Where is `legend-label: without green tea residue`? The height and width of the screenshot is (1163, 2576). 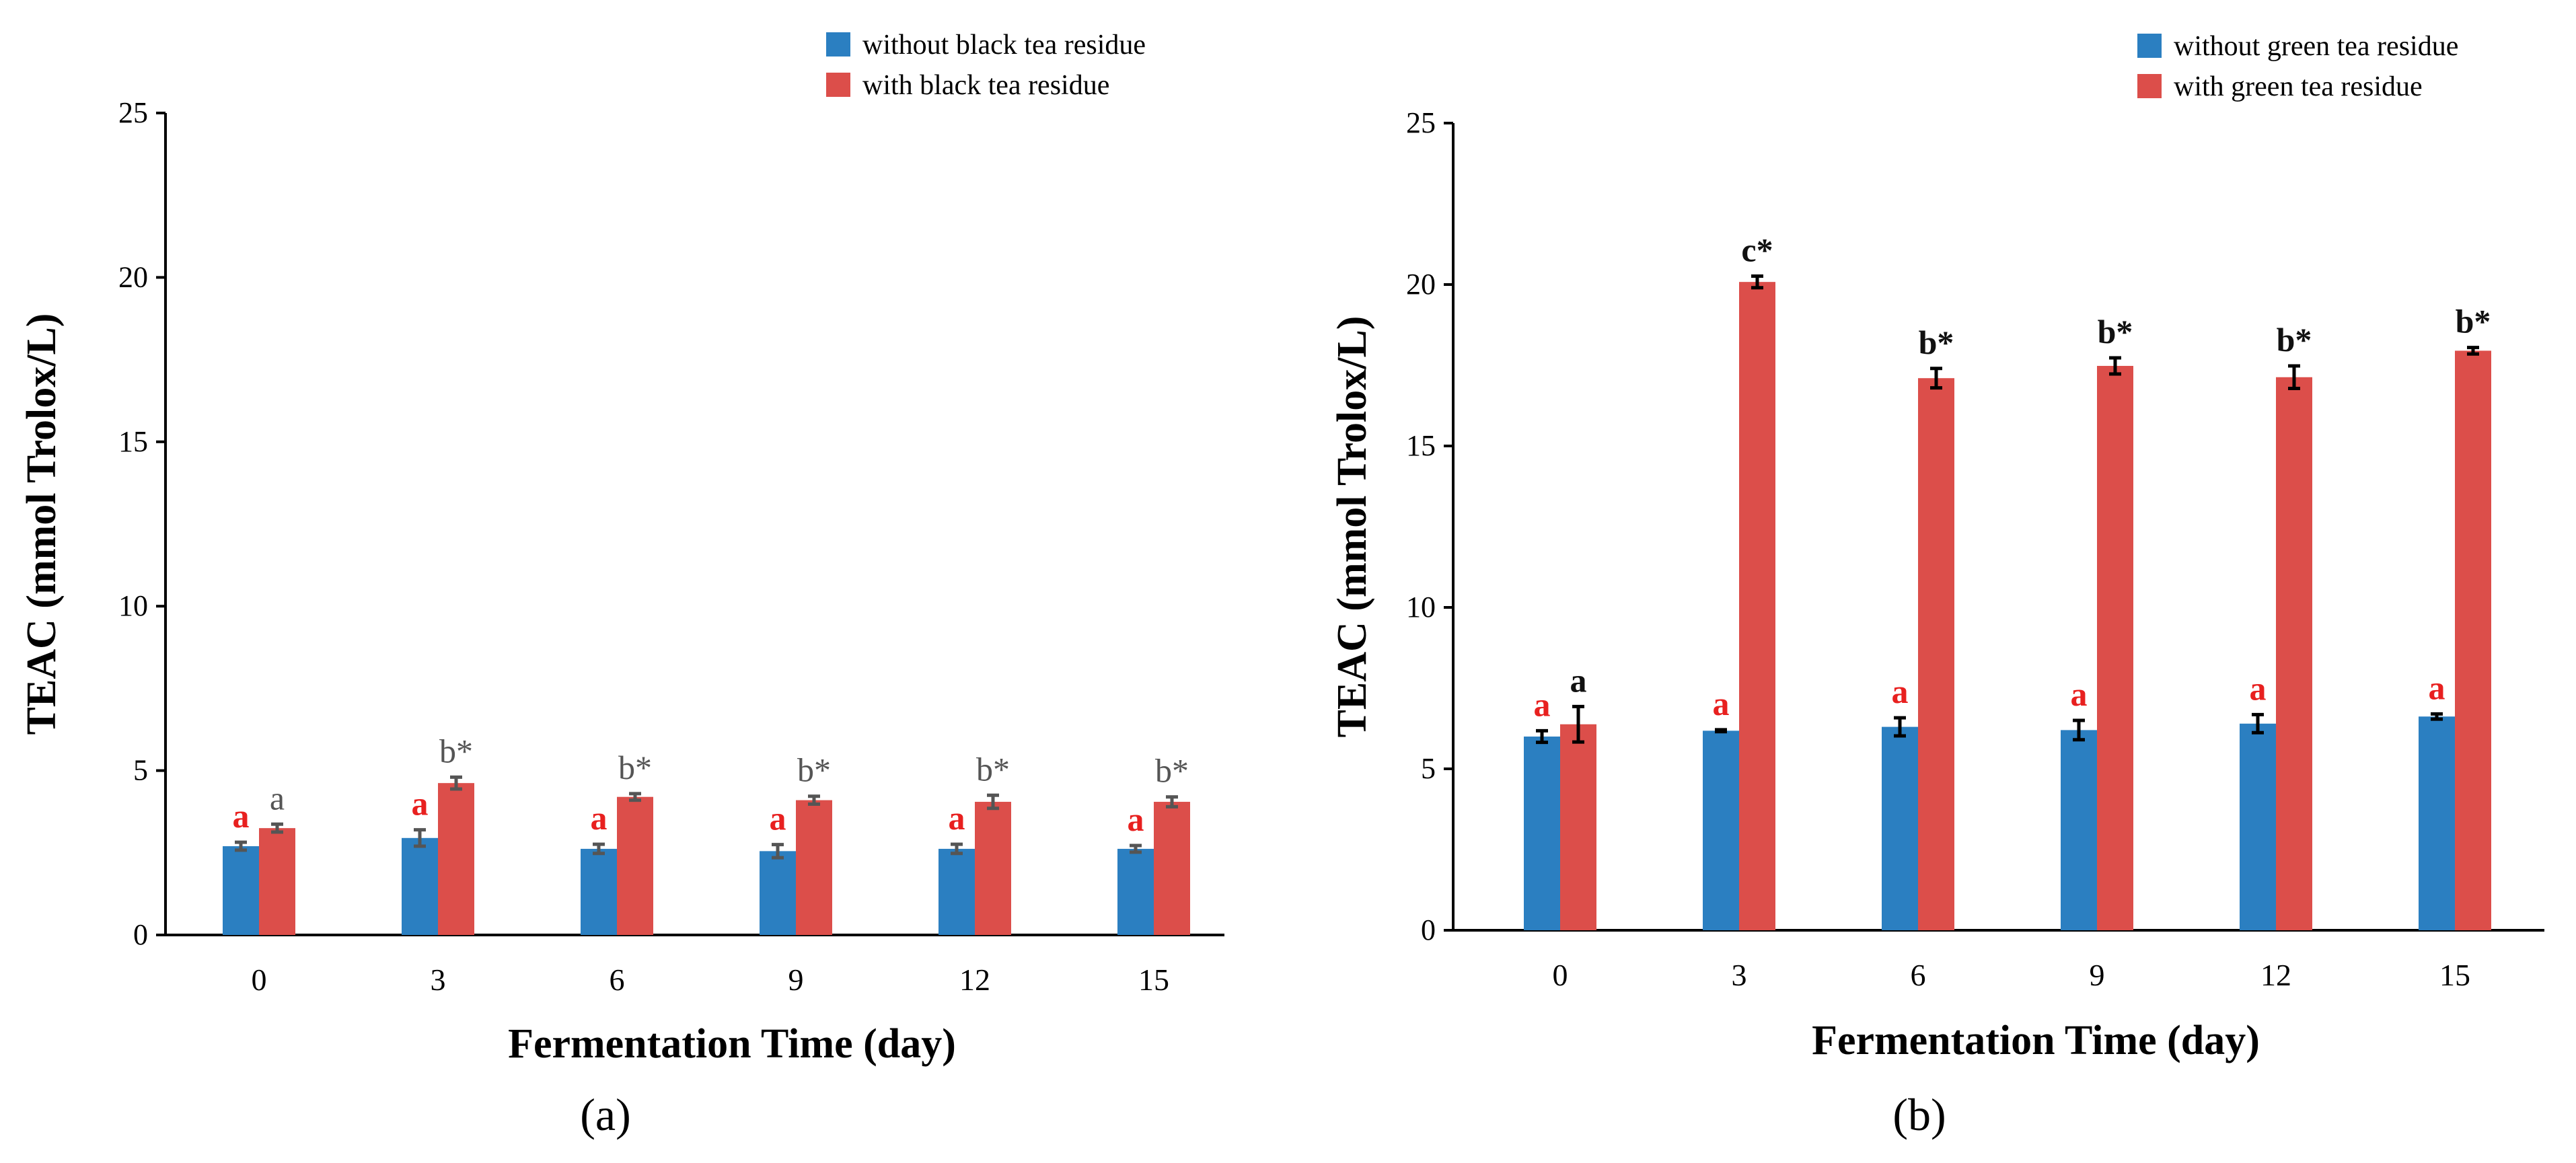
legend-label: without green tea residue is located at coordinates (2316, 47).